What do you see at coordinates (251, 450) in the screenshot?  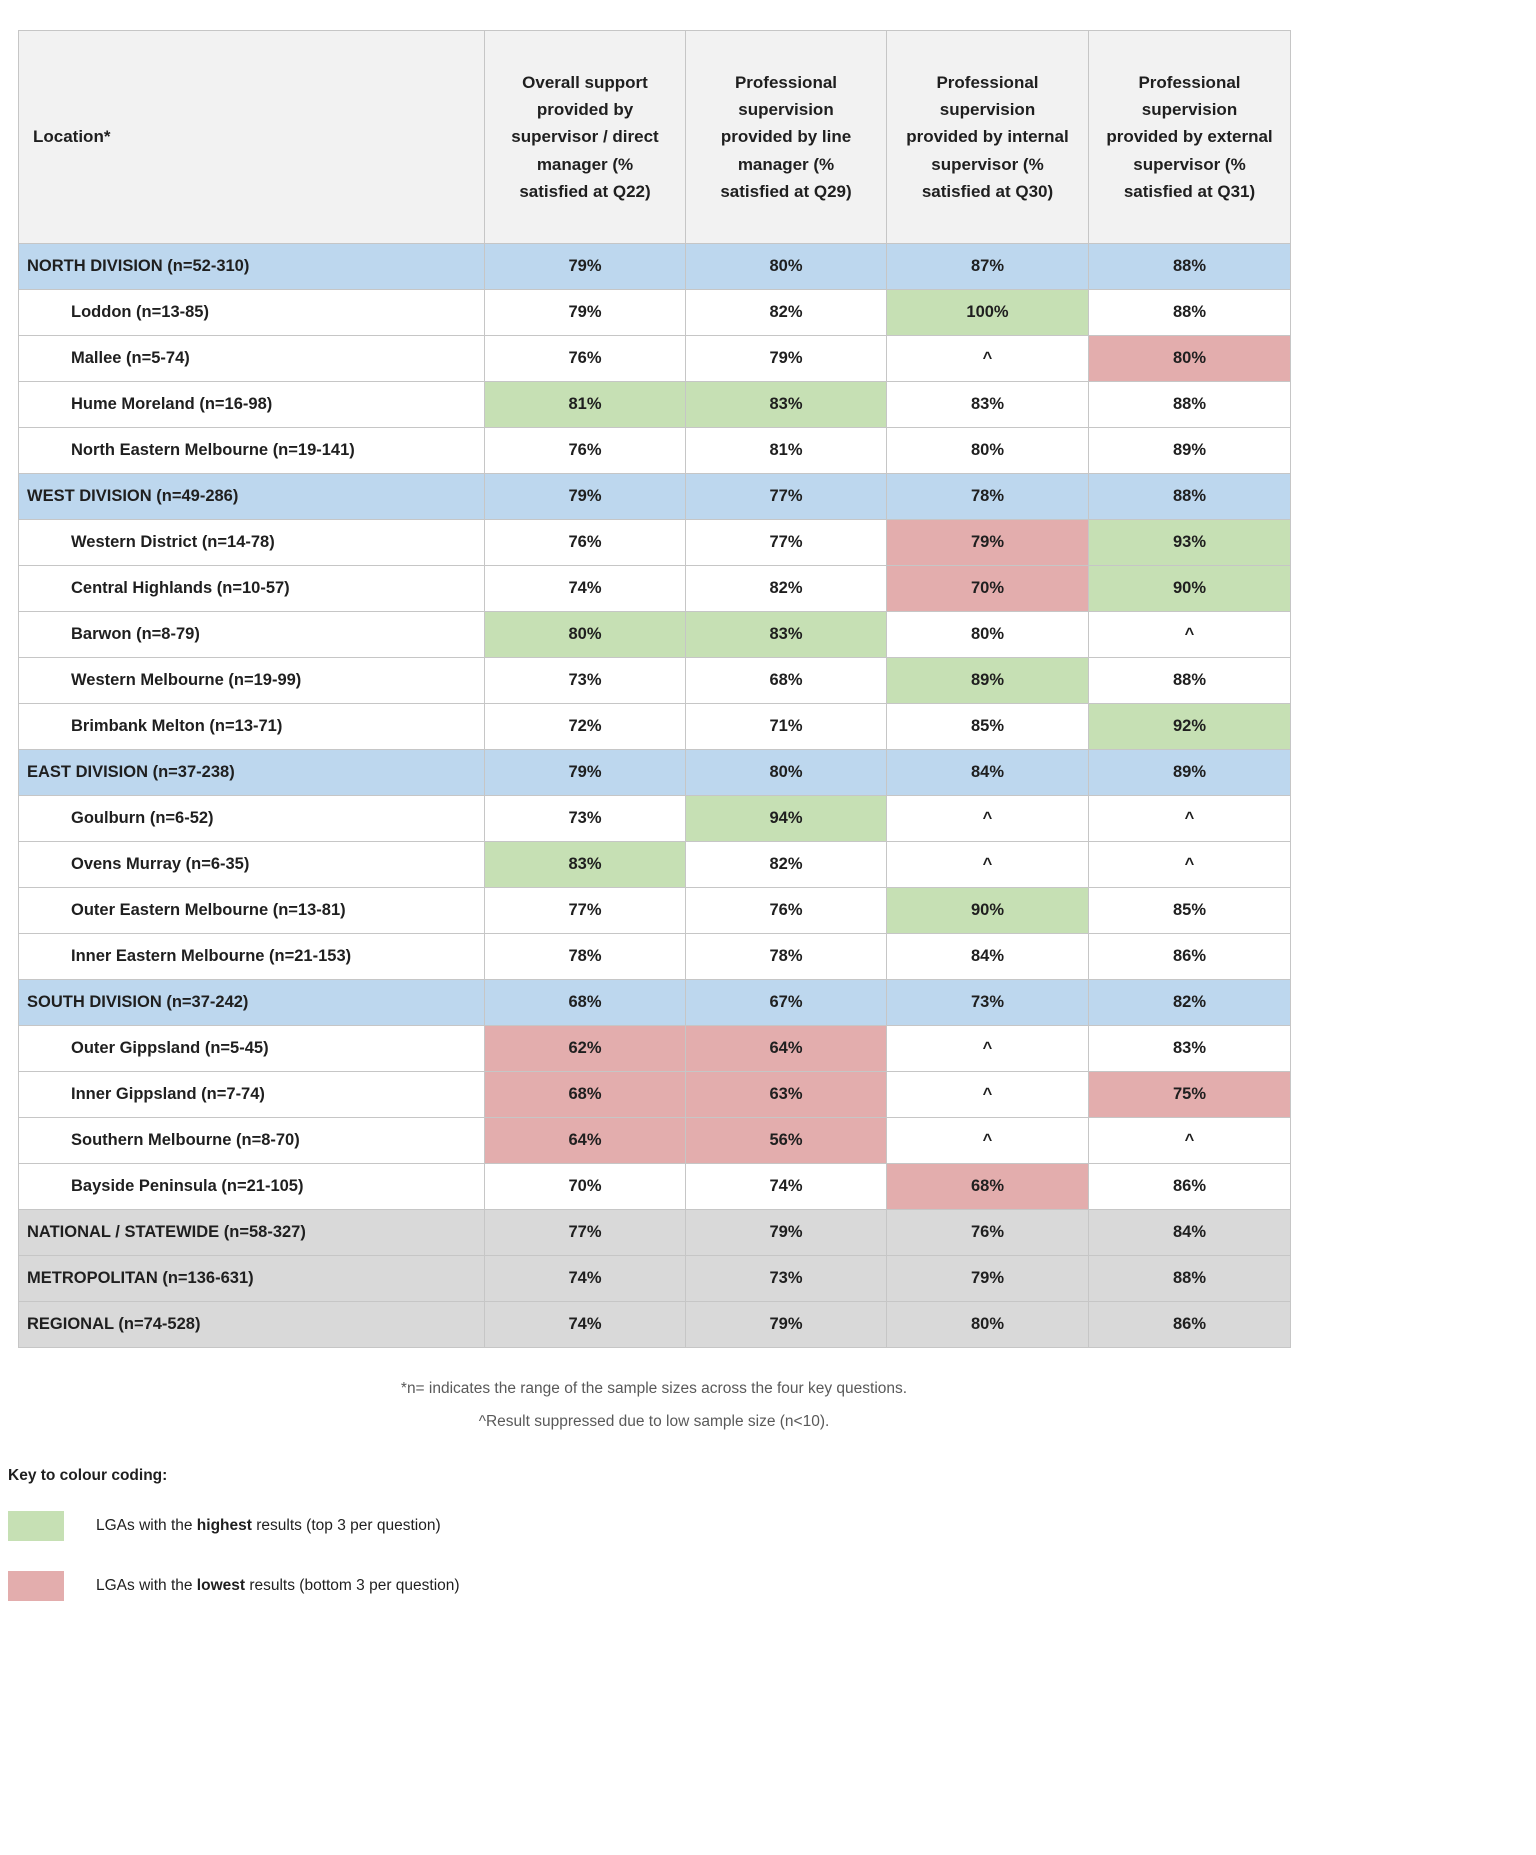 I see `row-label: North Eastern Melbourne (n=19-141)` at bounding box center [251, 450].